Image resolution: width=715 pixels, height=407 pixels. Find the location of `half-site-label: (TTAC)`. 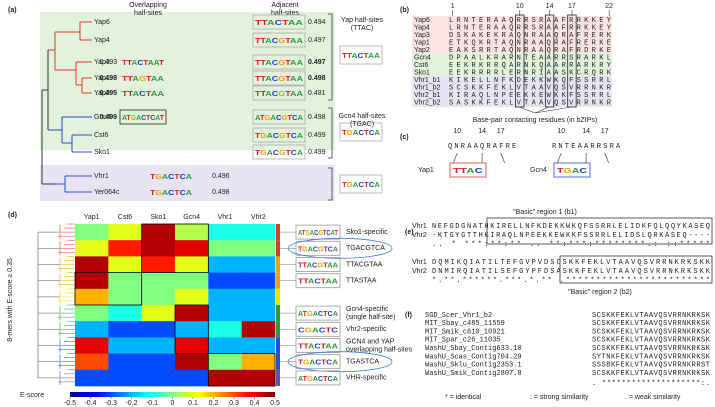

half-site-label: (TTAC) is located at coordinates (362, 28).